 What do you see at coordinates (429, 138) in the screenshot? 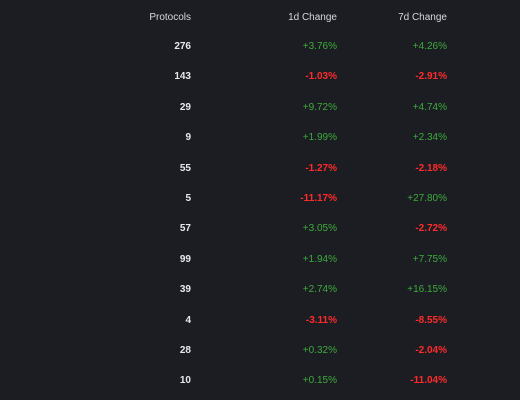
I see `change-7d-value: +2.34%` at bounding box center [429, 138].